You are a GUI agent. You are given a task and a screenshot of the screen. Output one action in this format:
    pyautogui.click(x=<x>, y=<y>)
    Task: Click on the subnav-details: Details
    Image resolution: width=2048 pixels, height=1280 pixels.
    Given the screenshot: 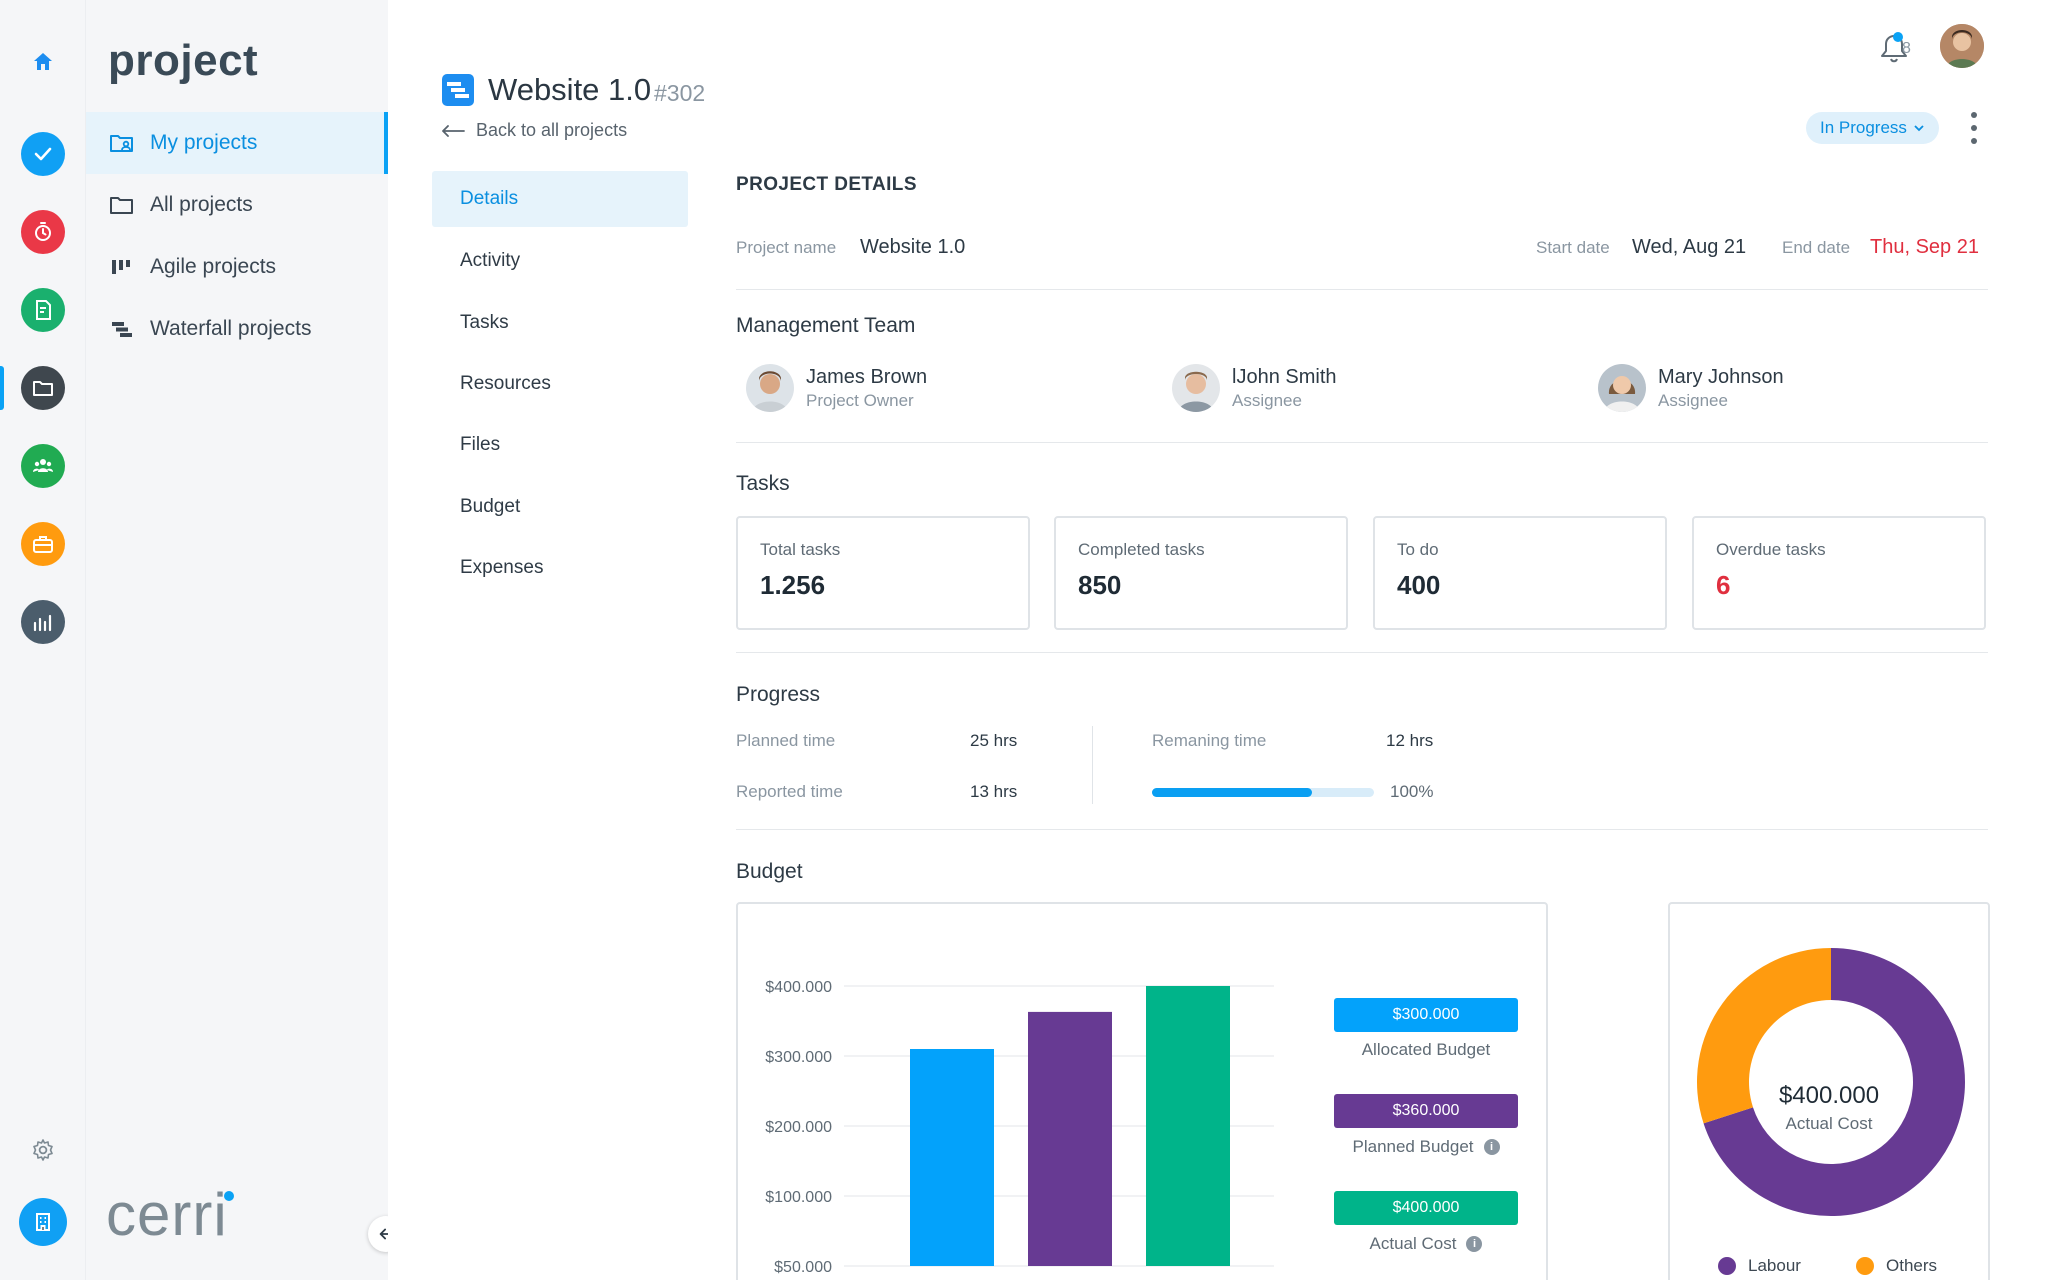 What is the action you would take?
    pyautogui.click(x=560, y=199)
    